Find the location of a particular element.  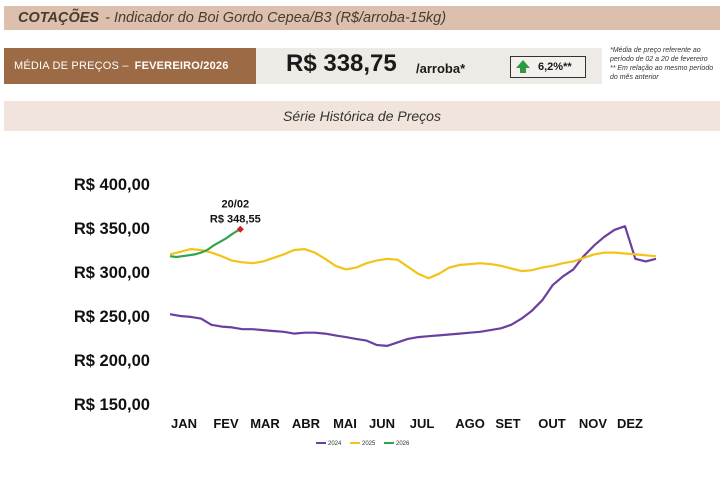

section-title: Série Histórica de Preços is located at coordinates (362, 116).